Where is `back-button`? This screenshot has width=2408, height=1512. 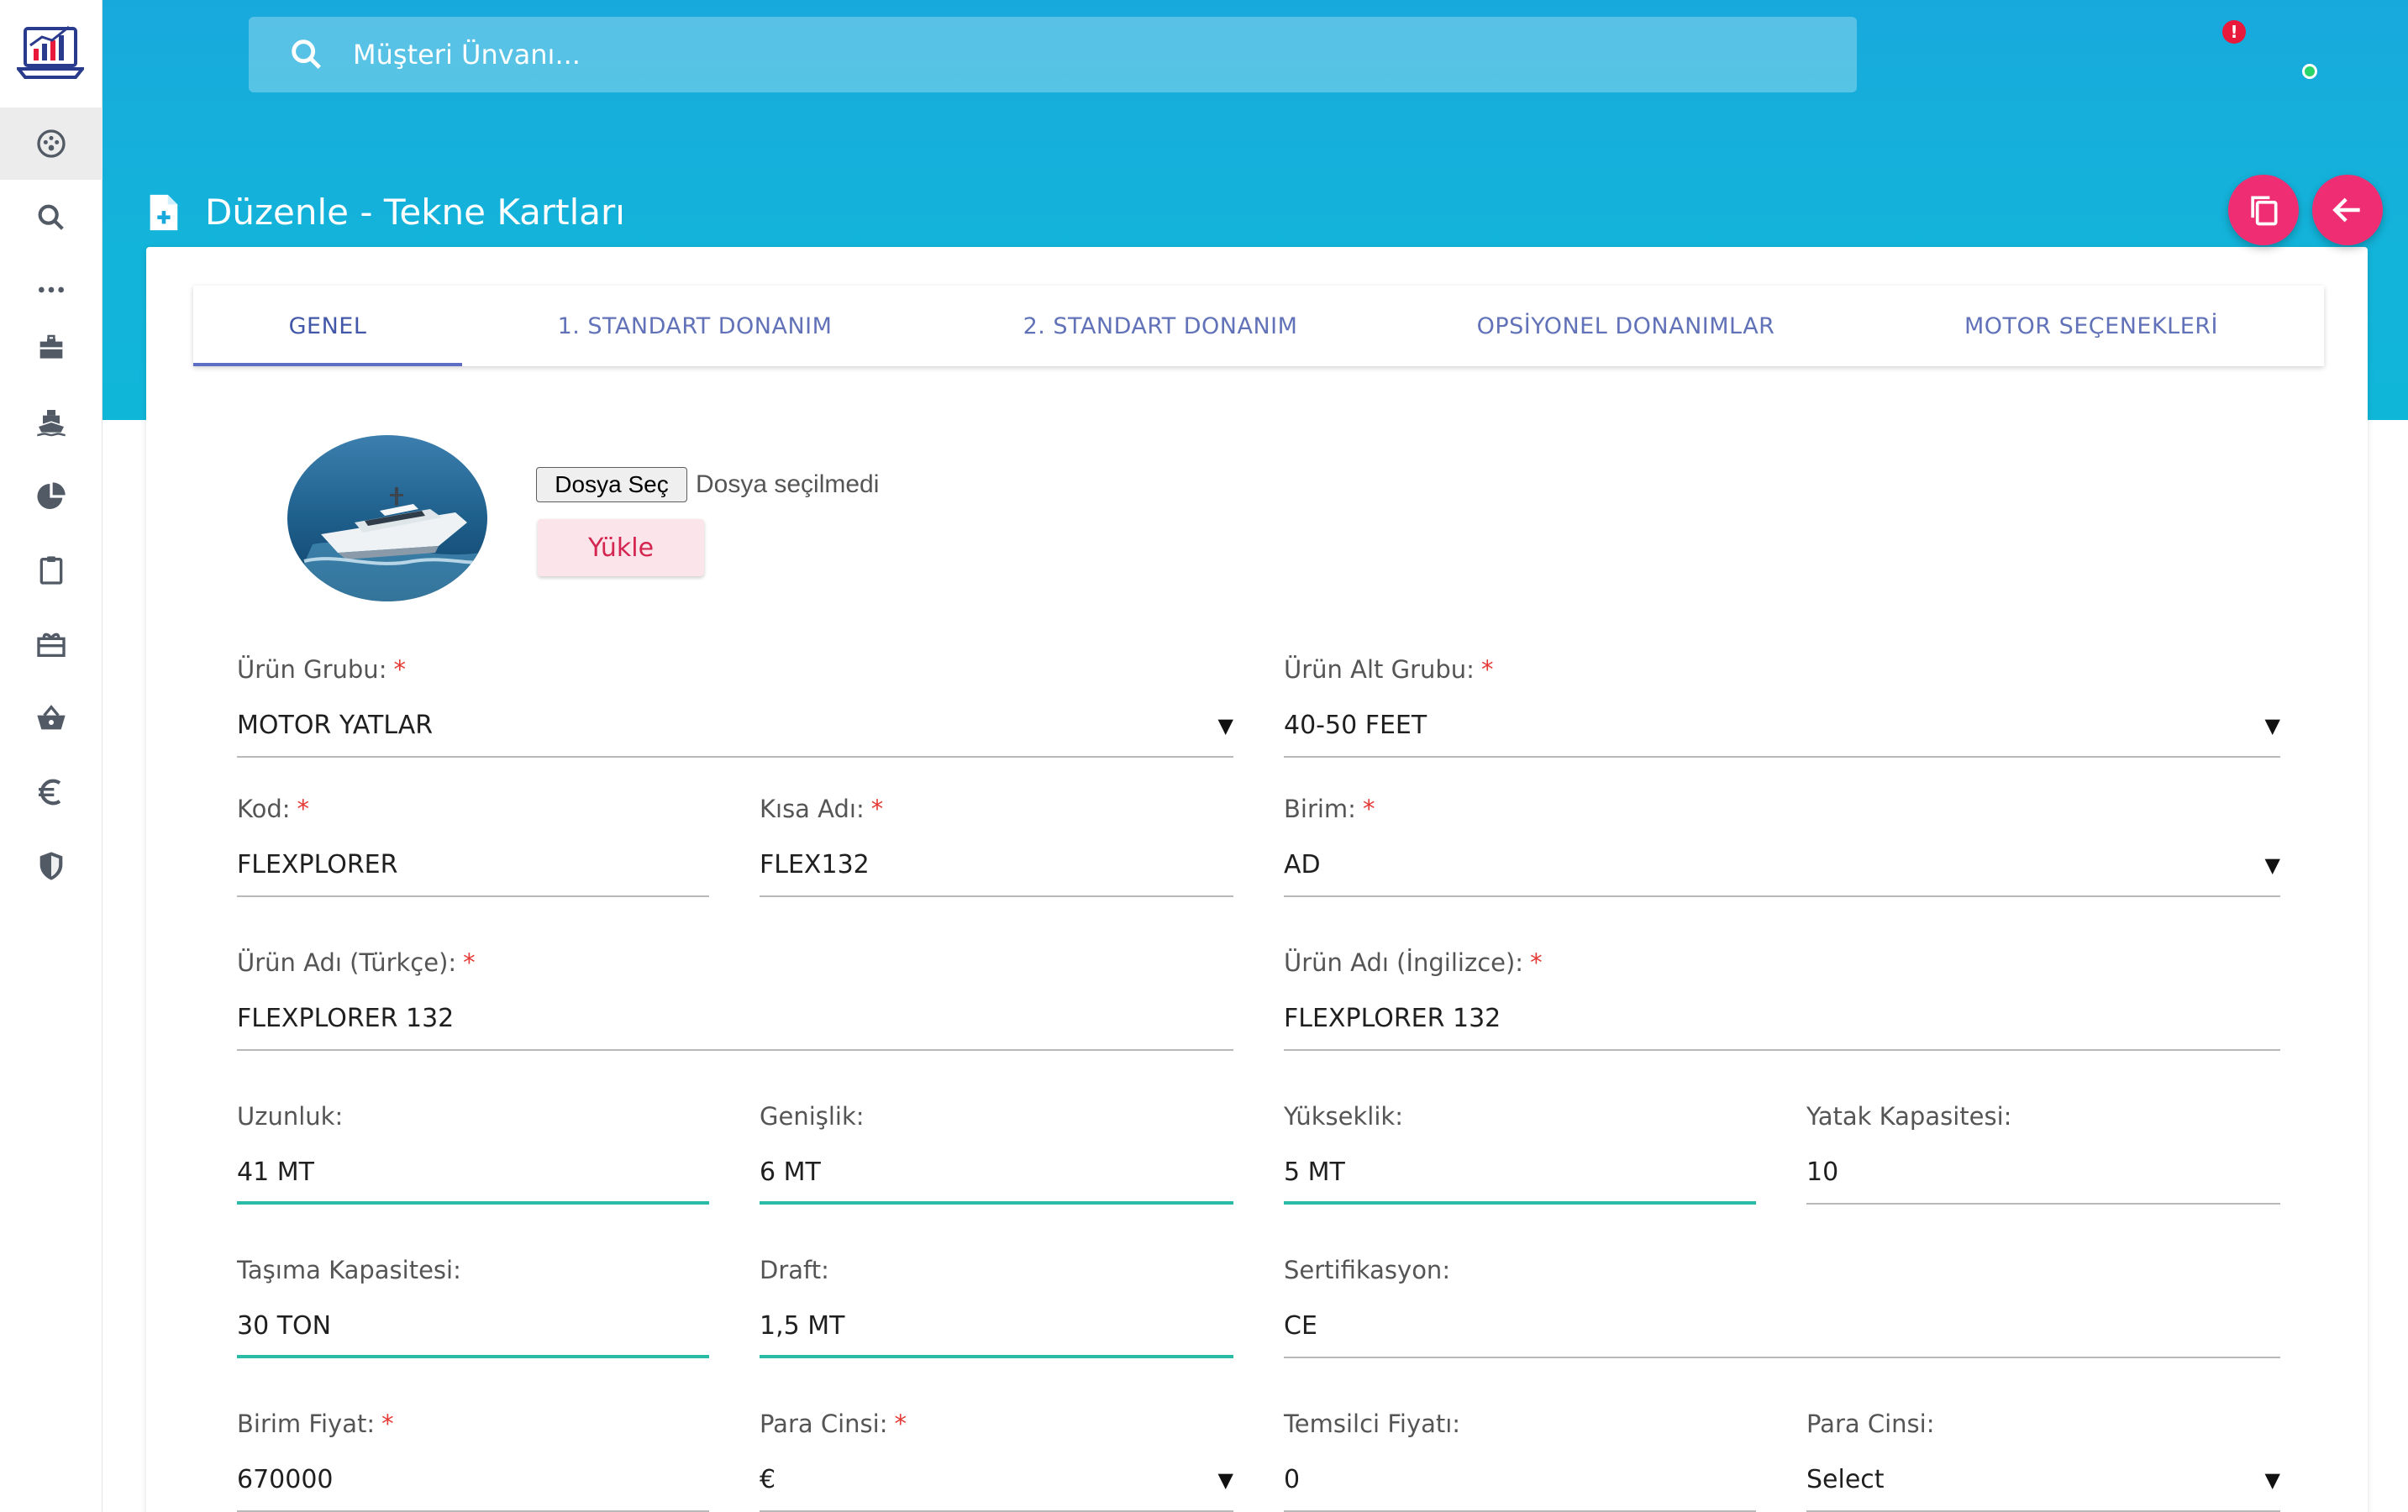
back-button is located at coordinates (2348, 210).